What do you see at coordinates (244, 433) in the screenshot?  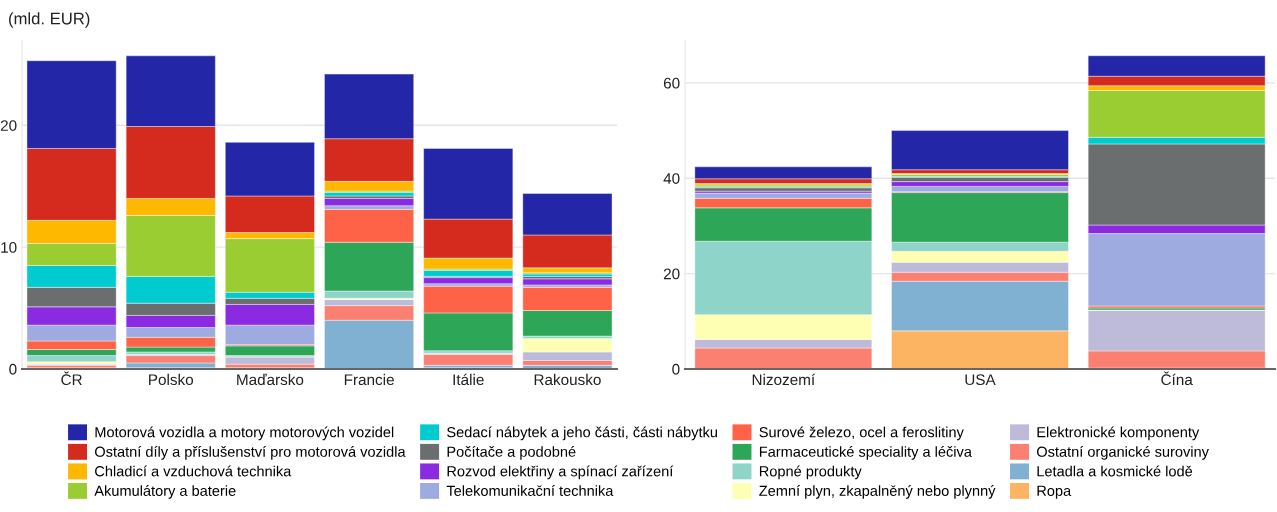 I see `legend-label: Motorová vozidla a motory motorových vozidel` at bounding box center [244, 433].